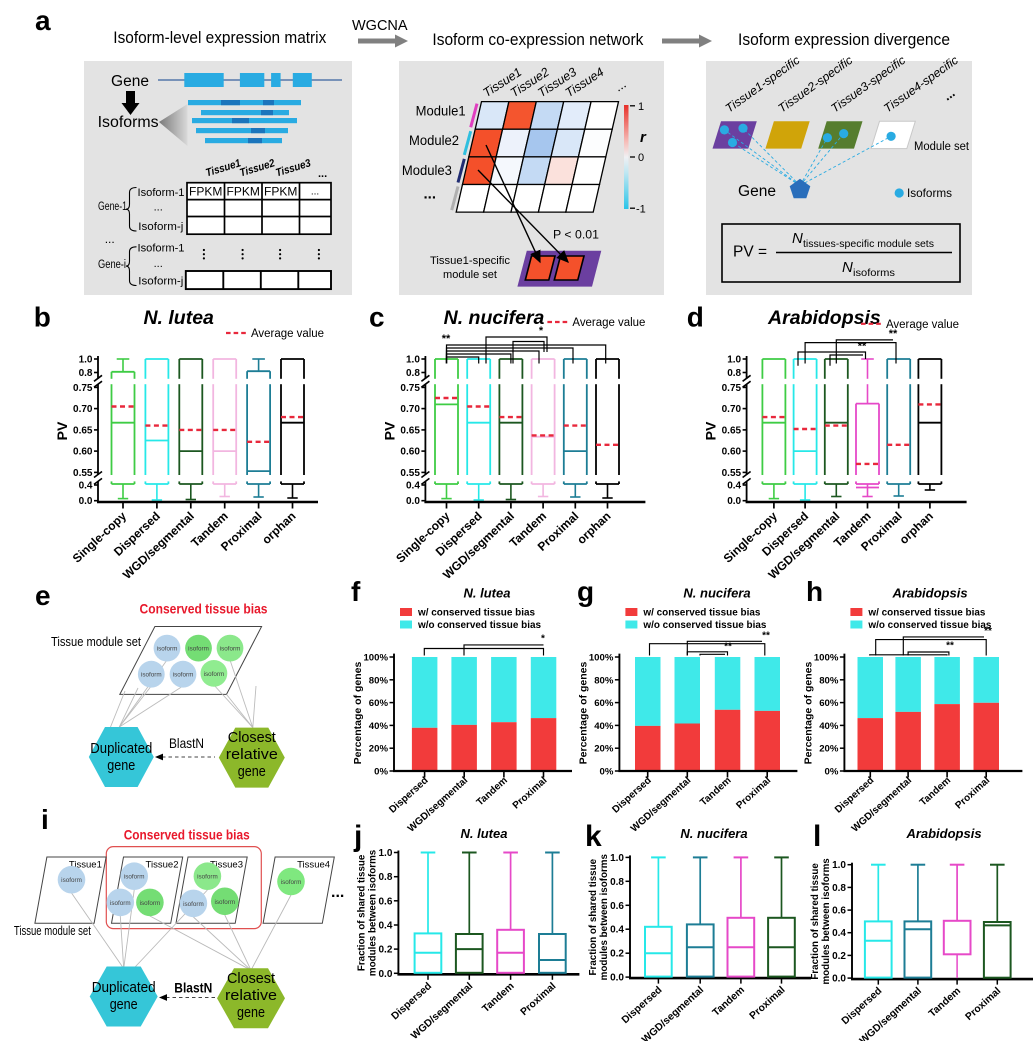 This screenshot has width=1033, height=1041. What do you see at coordinates (252, 738) in the screenshot?
I see `svg-text: Closest` at bounding box center [252, 738].